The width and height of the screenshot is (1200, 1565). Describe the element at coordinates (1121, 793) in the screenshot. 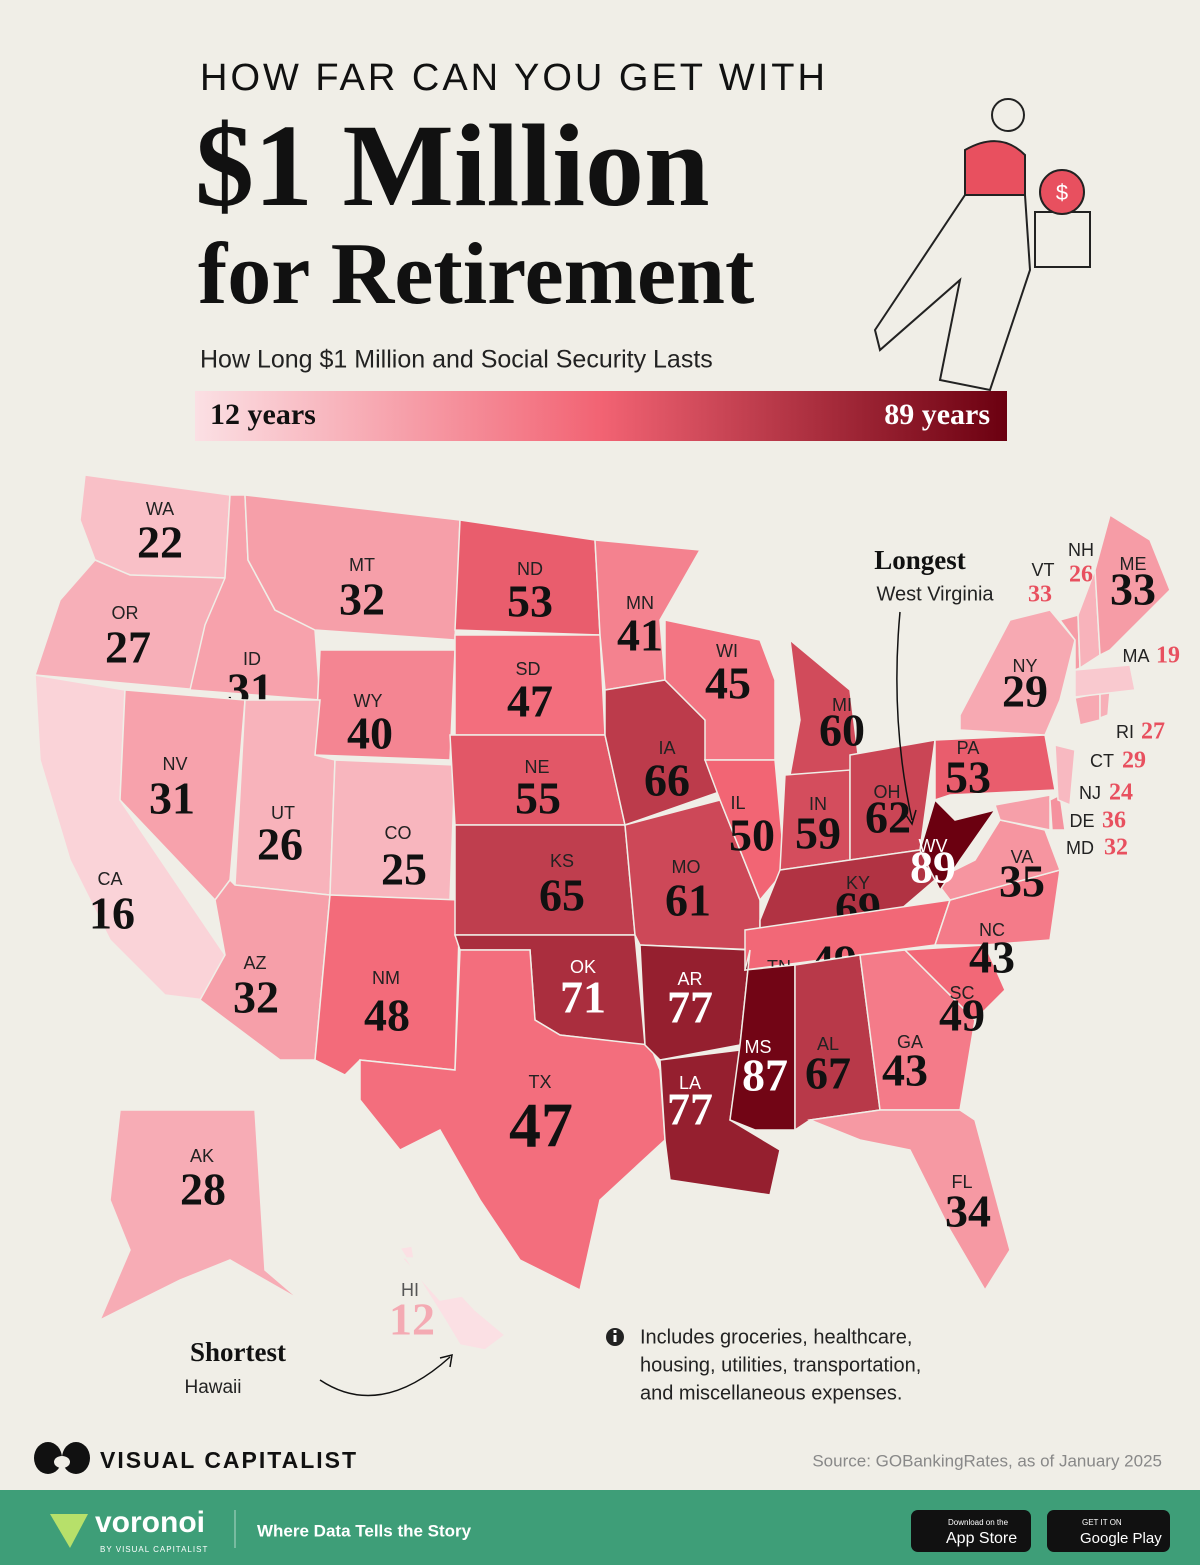

I see `state-value: 24` at that location.